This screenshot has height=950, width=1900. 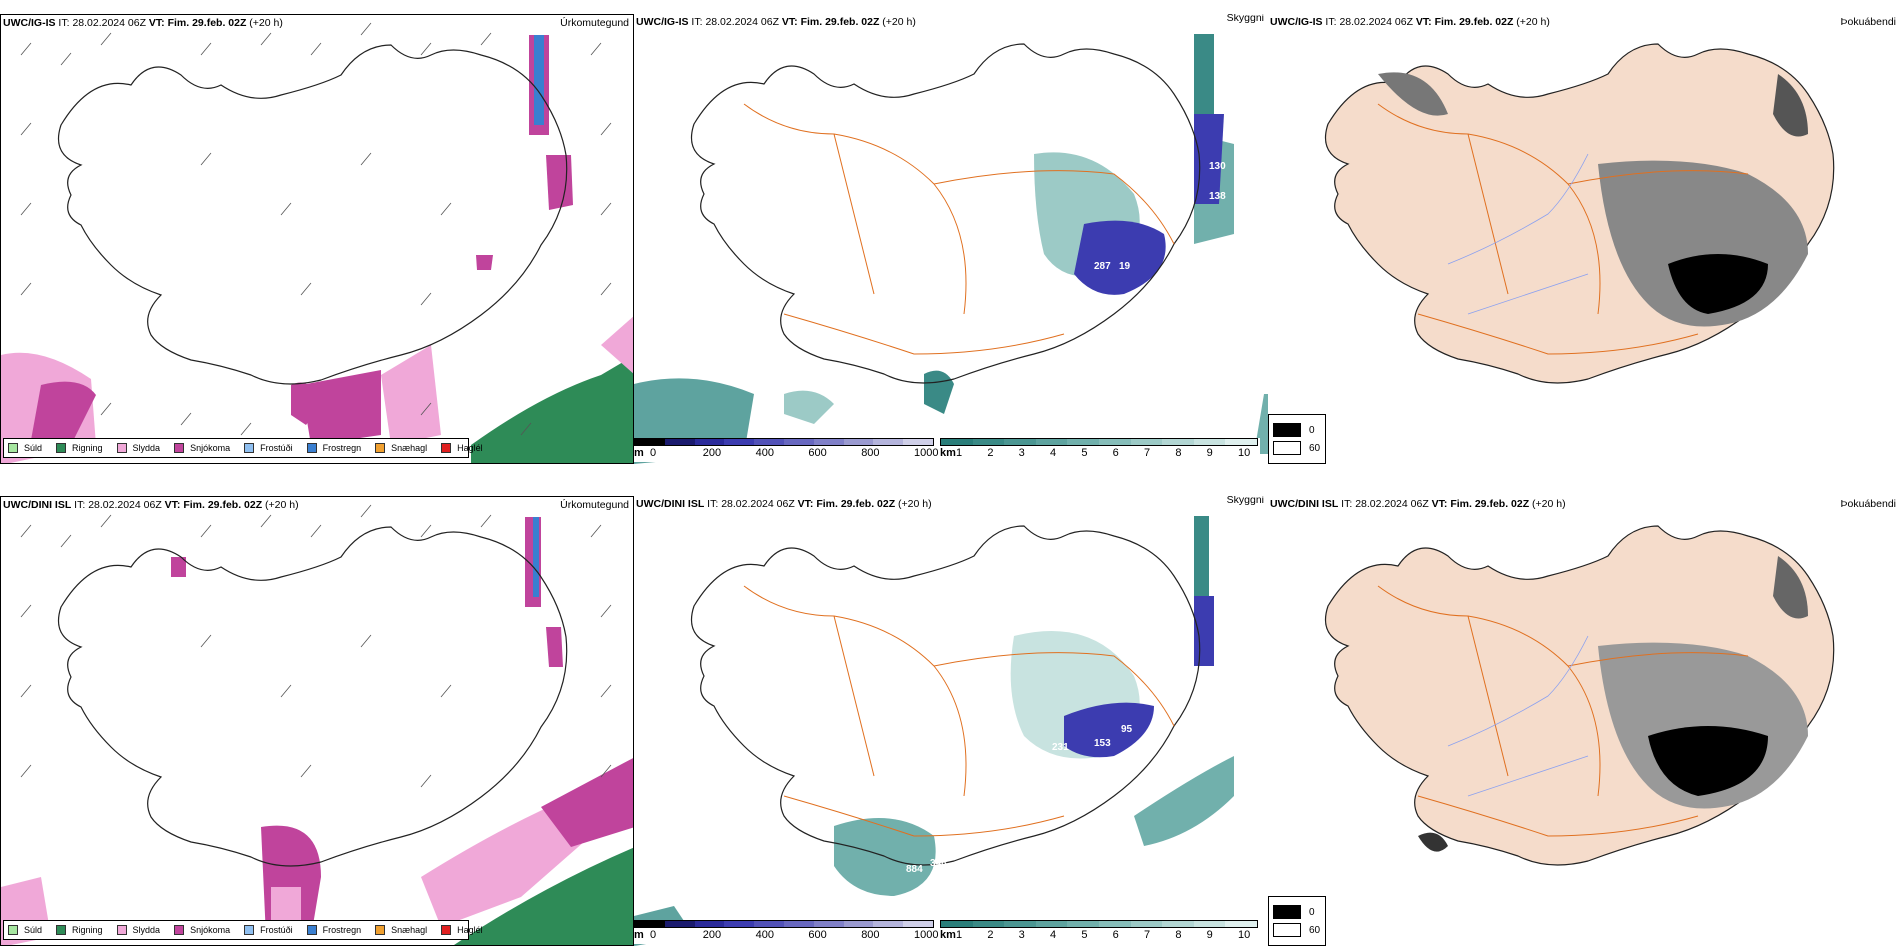 I want to click on map-label: 57, so click(x=1215, y=593).